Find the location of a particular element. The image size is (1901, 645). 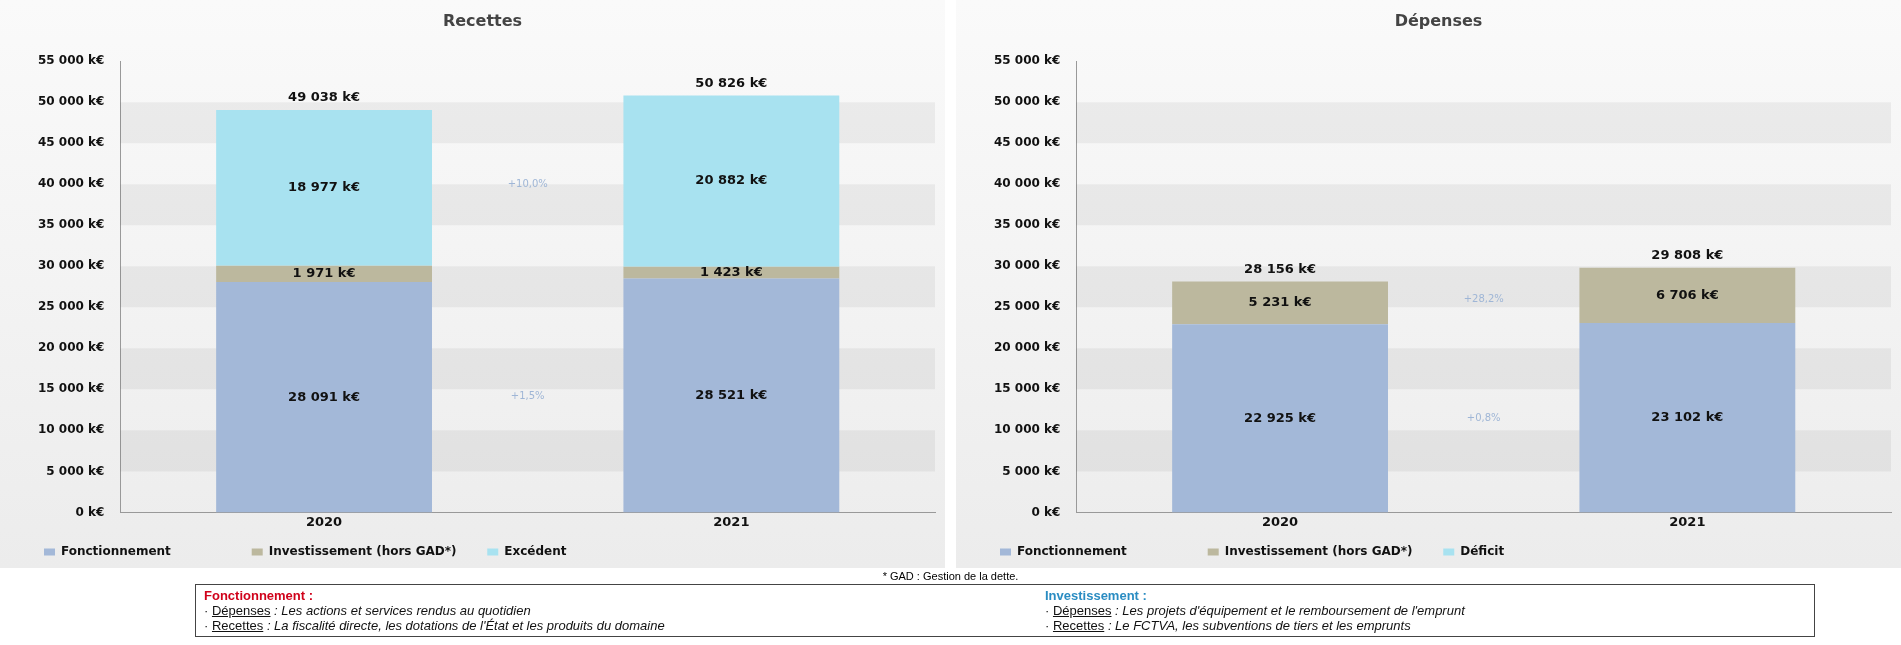

chart-title: Dépenses is located at coordinates (1438, 20).